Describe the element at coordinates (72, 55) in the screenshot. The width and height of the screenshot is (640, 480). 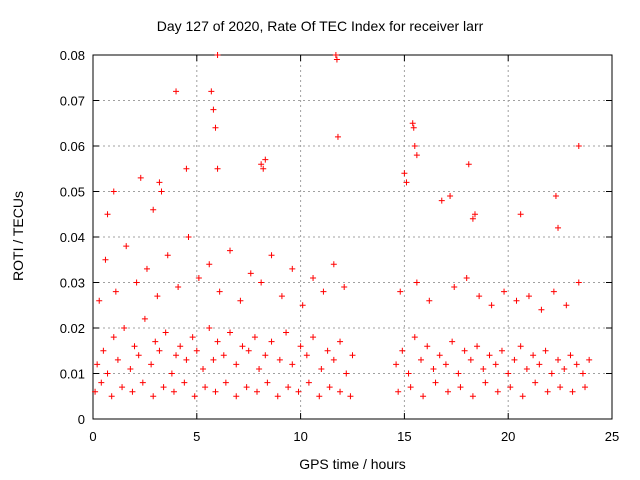
I see `y-tick-label: 0.08` at that location.